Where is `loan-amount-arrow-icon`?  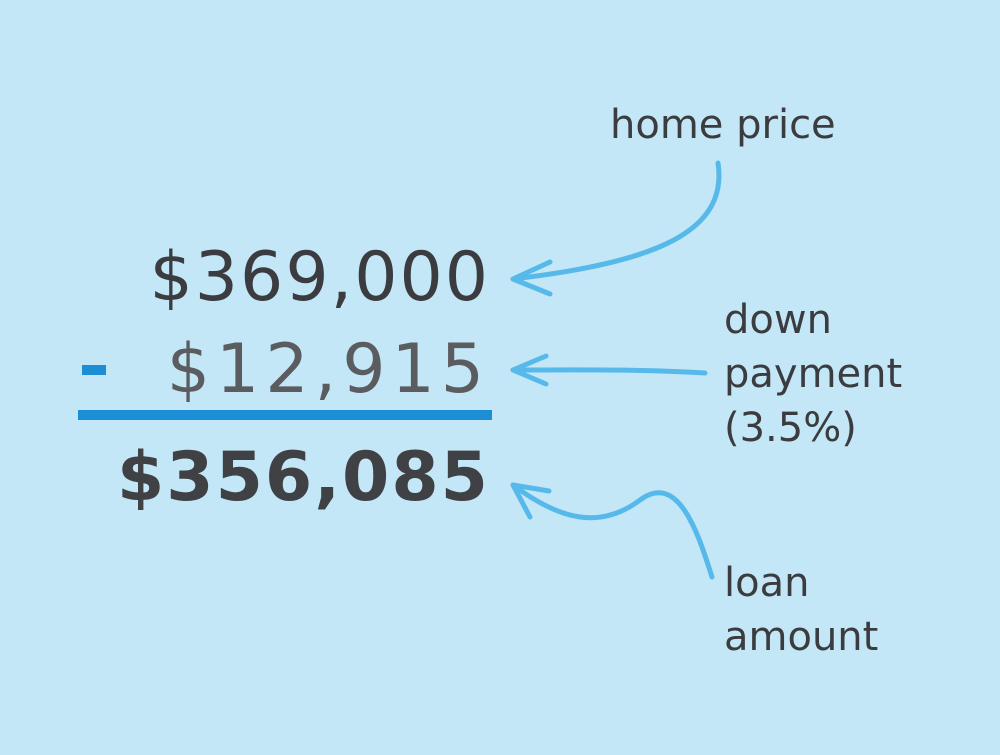
loan-amount-arrow-icon is located at coordinates (612, 531).